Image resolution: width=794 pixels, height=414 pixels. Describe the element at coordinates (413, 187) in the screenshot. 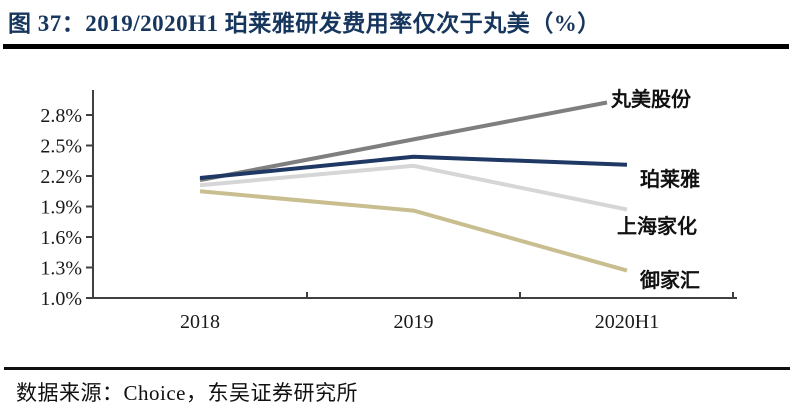

I see `series-line-jahwa` at that location.